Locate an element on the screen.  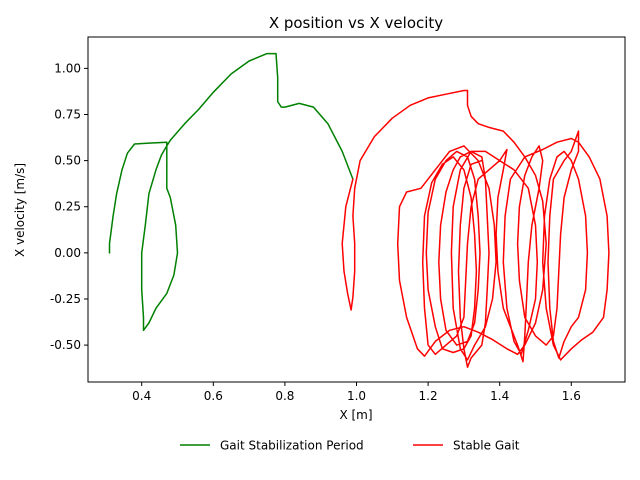
x-axis-ticks: 0.4 0.6 0.8 1.0 1.2 1.4 1.6 is located at coordinates (356, 392).